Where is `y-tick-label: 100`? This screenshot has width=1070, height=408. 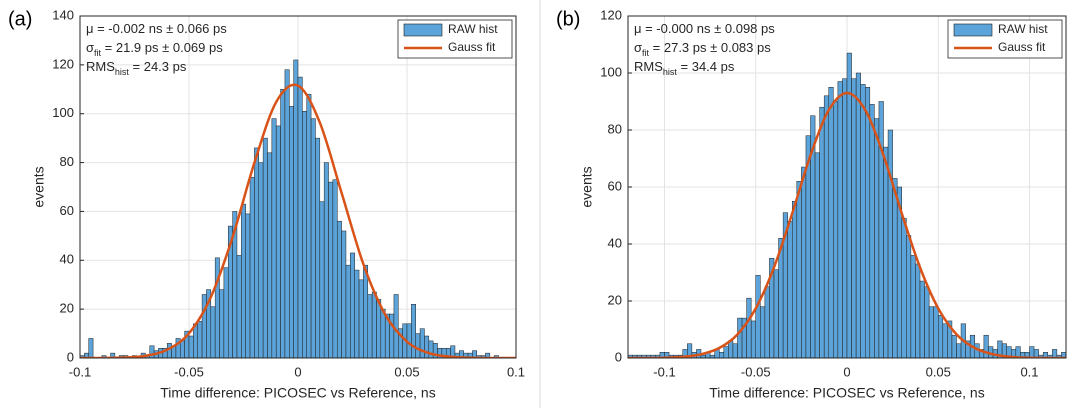 y-tick-label: 100 is located at coordinates (63, 112).